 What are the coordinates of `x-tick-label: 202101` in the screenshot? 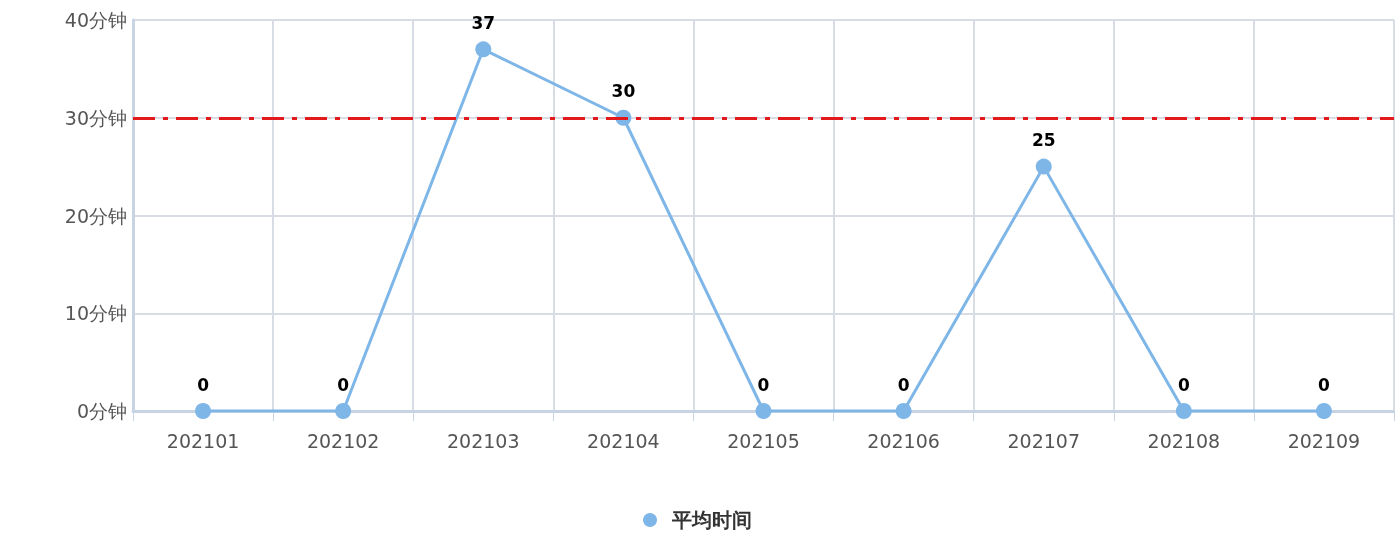 It's located at (203, 440).